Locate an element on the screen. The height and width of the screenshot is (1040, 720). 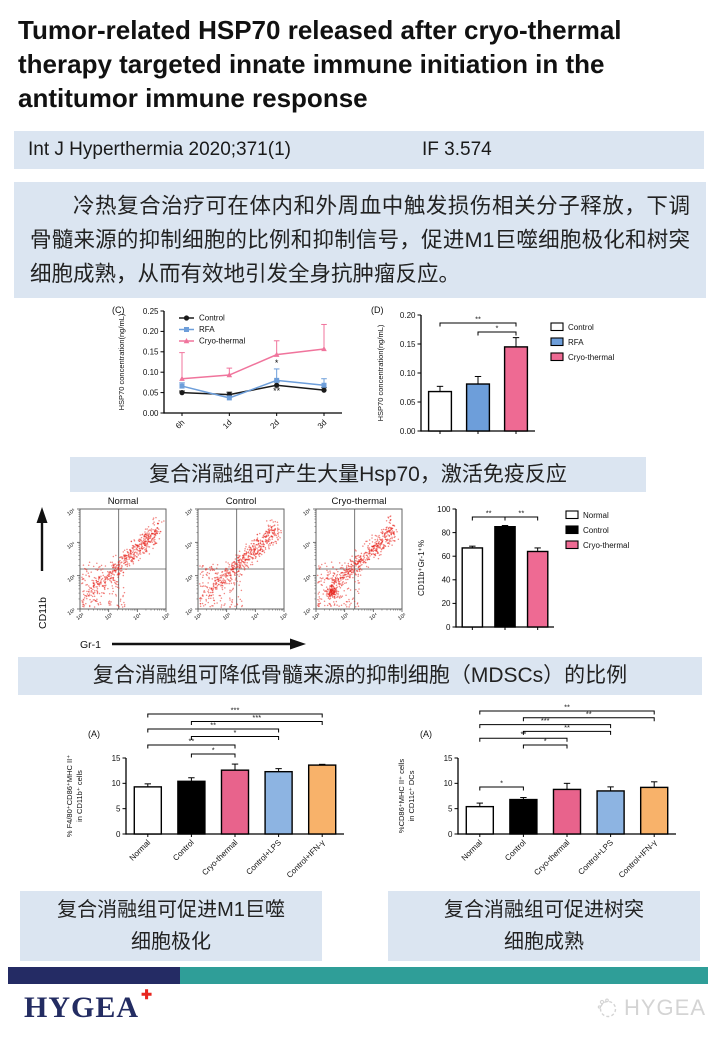
caption-macrophage: 复合消融组可促进M1巨噬 细胞极化 is located at coordinates (171, 926).